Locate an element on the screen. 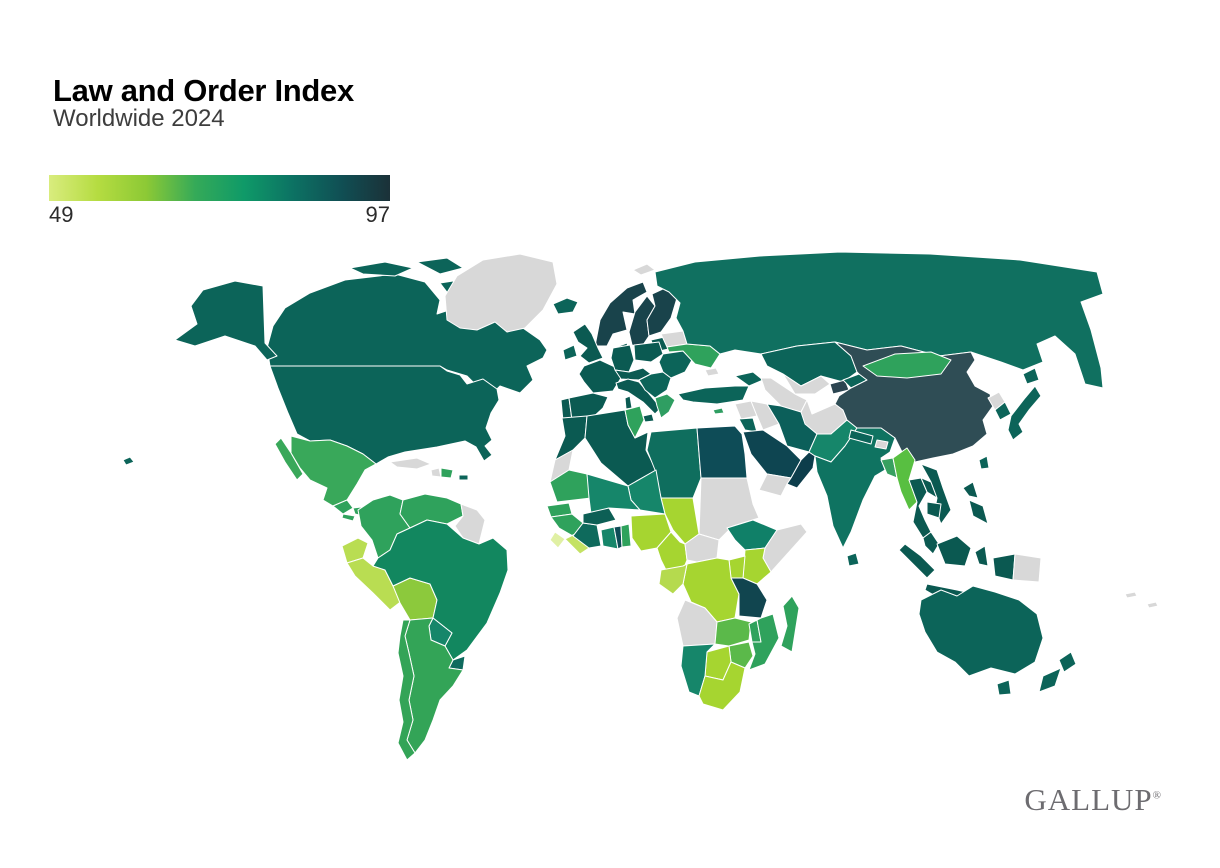 This screenshot has height=868, width=1220. country-tanzania is located at coordinates (749, 598).